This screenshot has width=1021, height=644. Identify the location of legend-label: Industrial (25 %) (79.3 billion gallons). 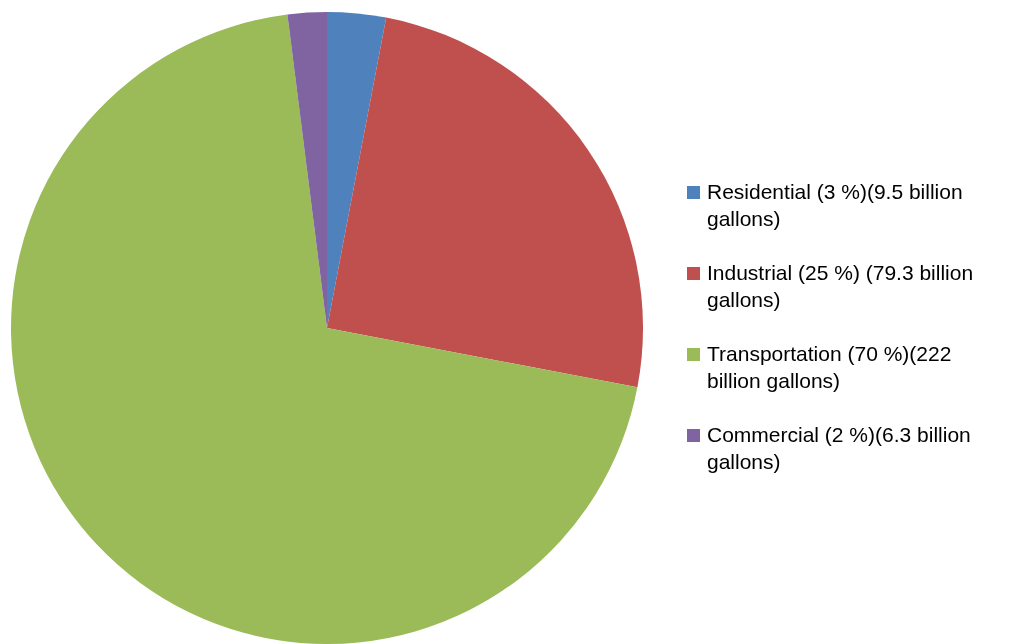
(841, 286).